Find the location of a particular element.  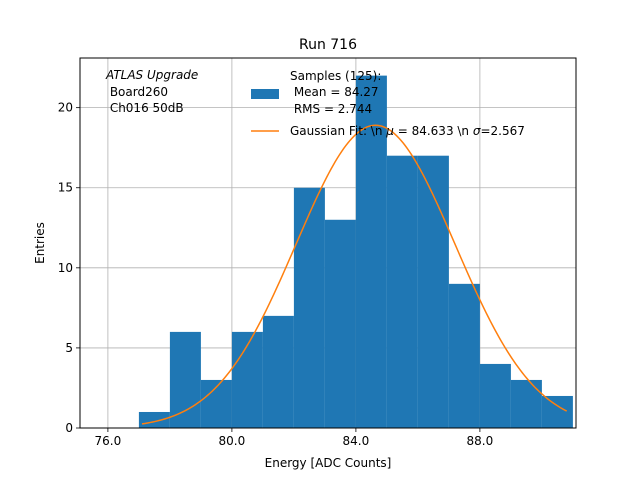

legend-histogram-line-3: RMS = 2.744 is located at coordinates (331, 109).